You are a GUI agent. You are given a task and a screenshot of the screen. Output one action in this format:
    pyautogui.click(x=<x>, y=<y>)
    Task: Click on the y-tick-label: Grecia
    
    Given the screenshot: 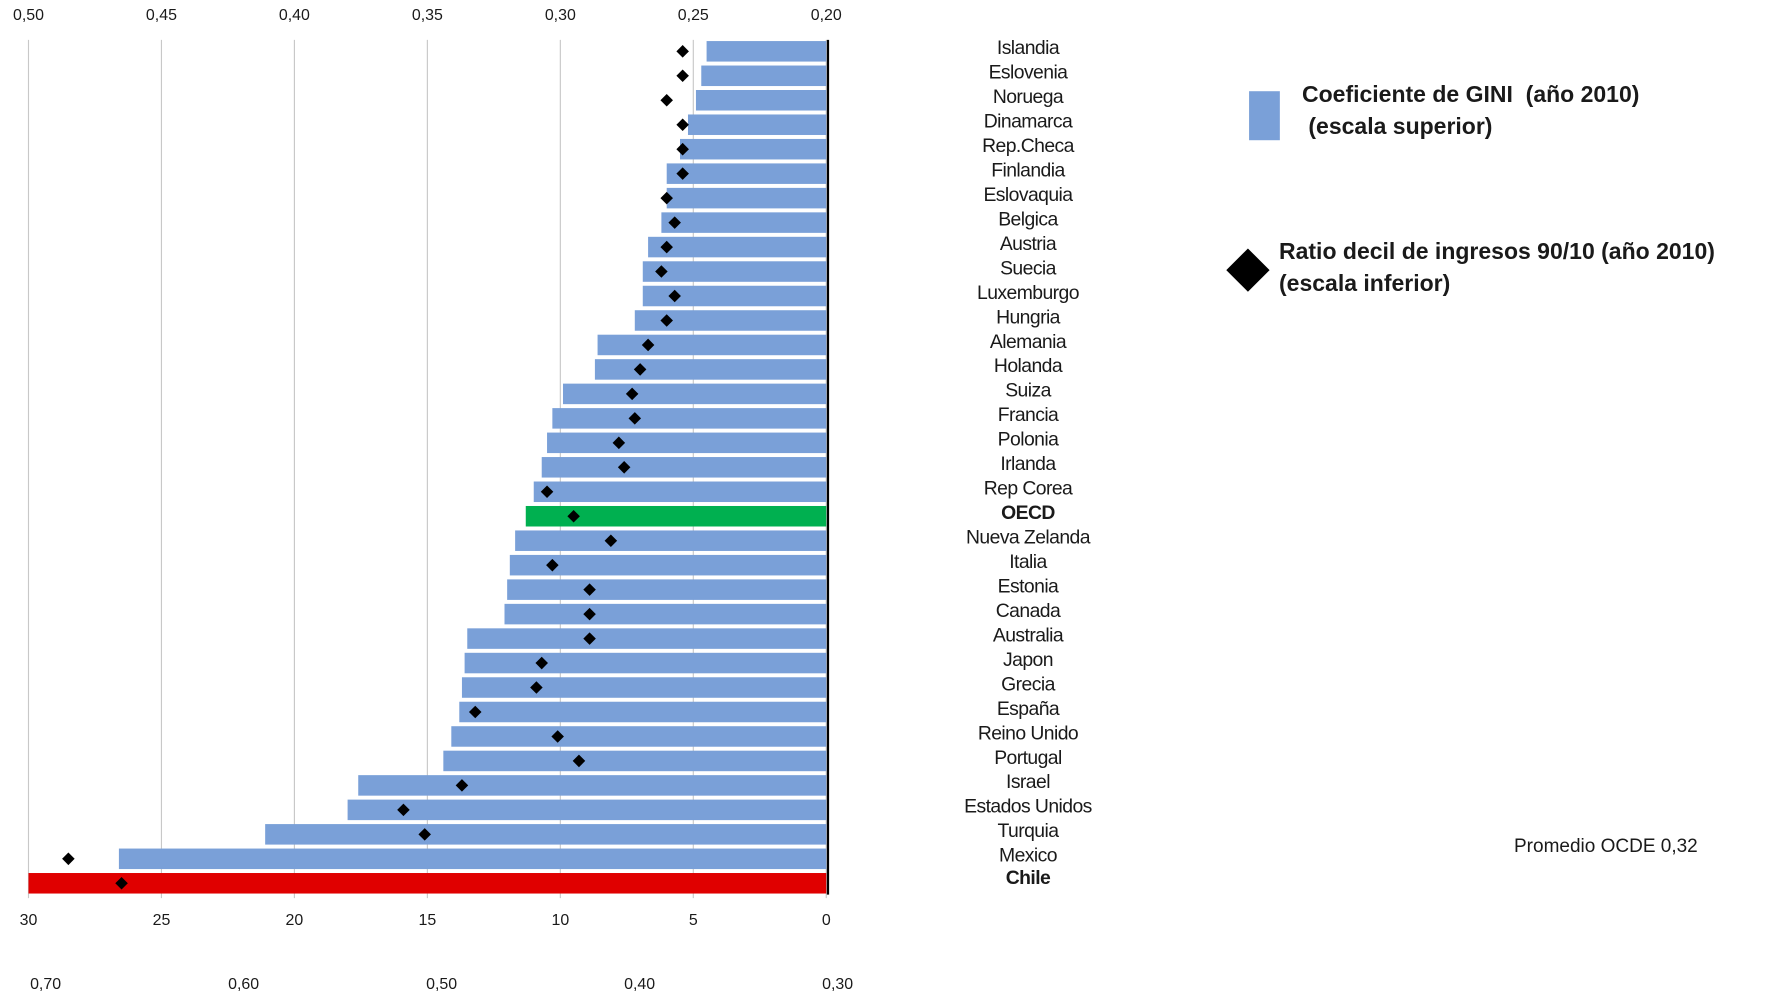 What is the action you would take?
    pyautogui.click(x=1028, y=684)
    